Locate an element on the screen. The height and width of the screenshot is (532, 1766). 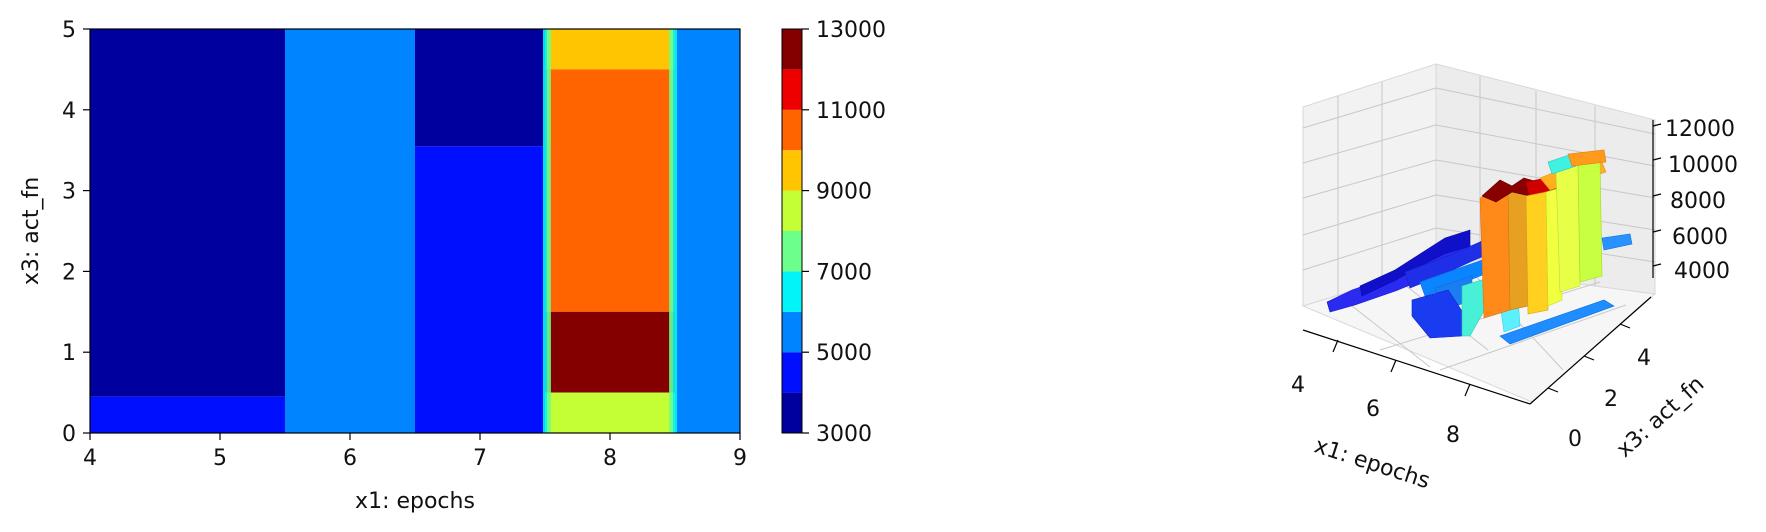
surface3d-z-tick: 6000 is located at coordinates (1700, 237).